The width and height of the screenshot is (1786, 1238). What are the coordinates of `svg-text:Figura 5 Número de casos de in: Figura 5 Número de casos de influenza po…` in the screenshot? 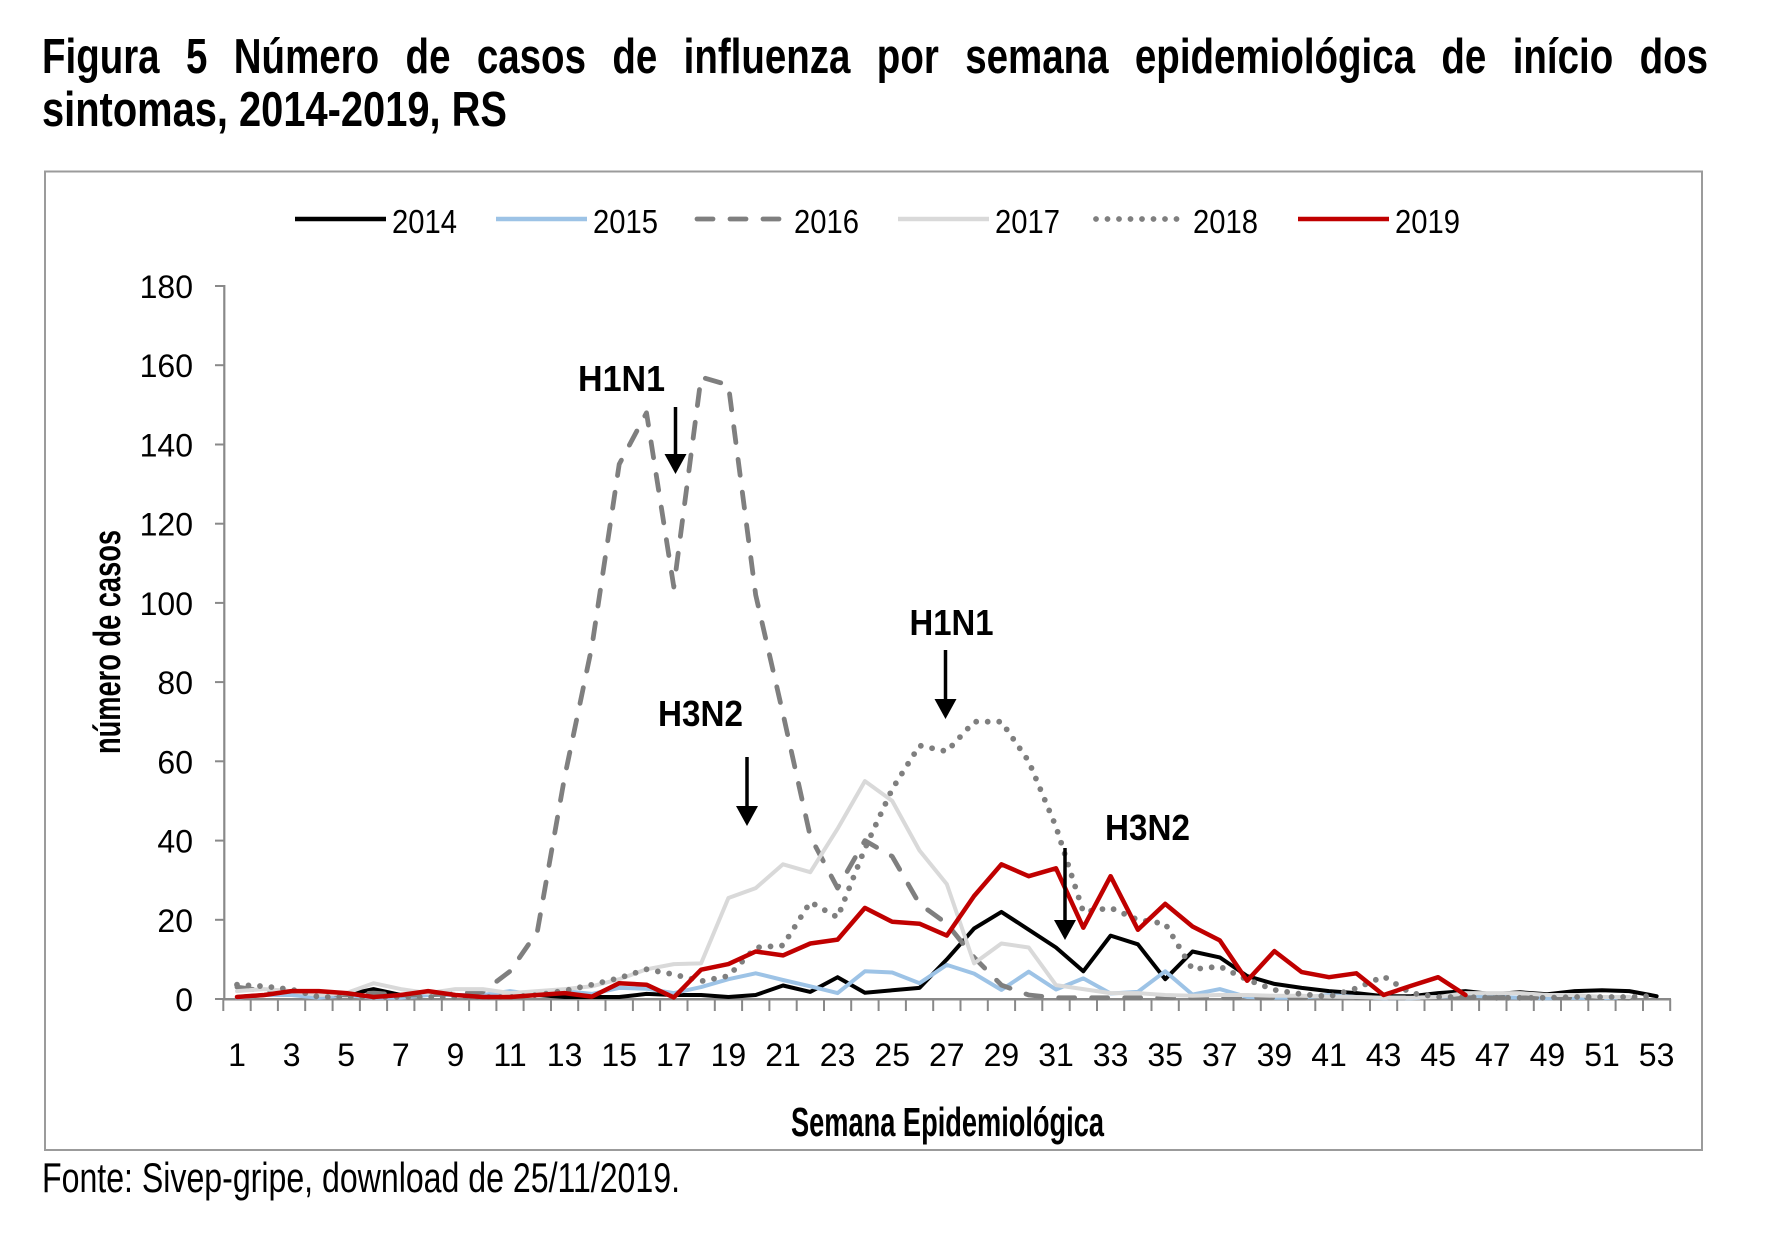 It's located at (875, 57).